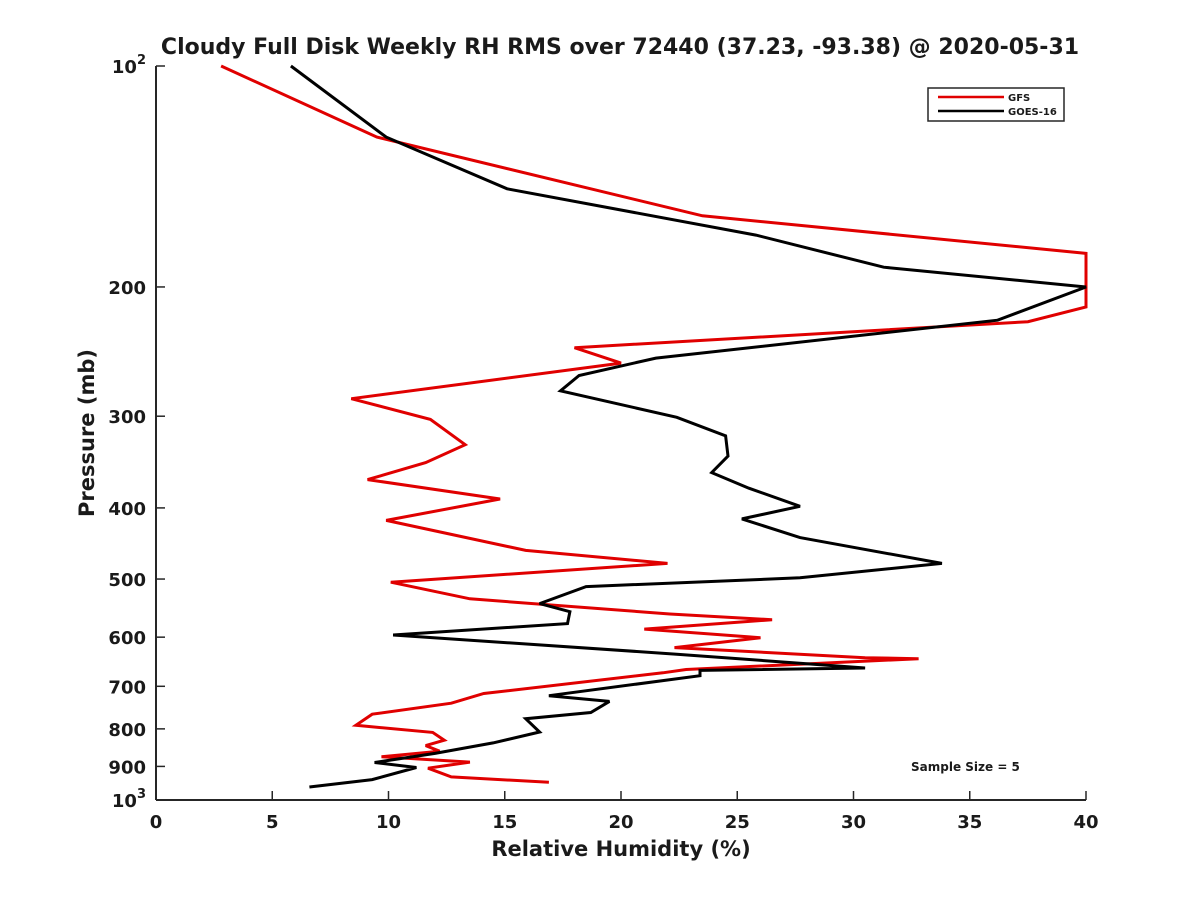 The height and width of the screenshot is (900, 1200). I want to click on legend: GFS GOES-16, so click(996, 104).